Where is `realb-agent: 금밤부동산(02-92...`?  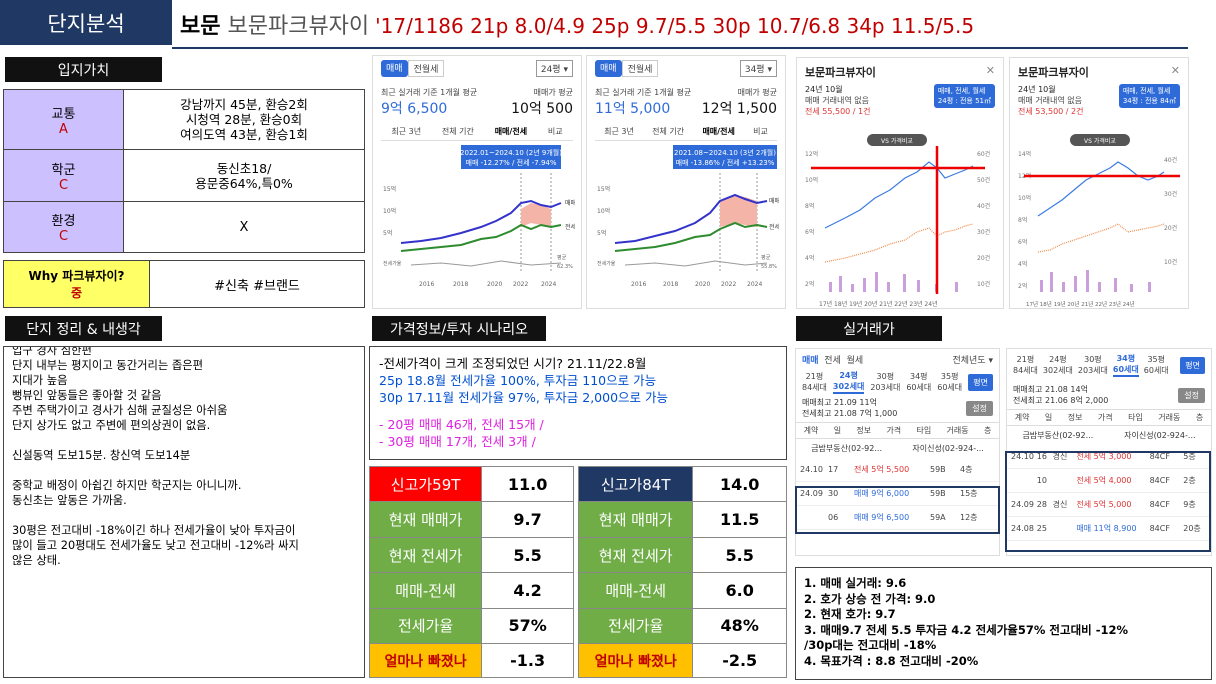 realb-agent: 금밤부동산(02-92... is located at coordinates (1058, 435).